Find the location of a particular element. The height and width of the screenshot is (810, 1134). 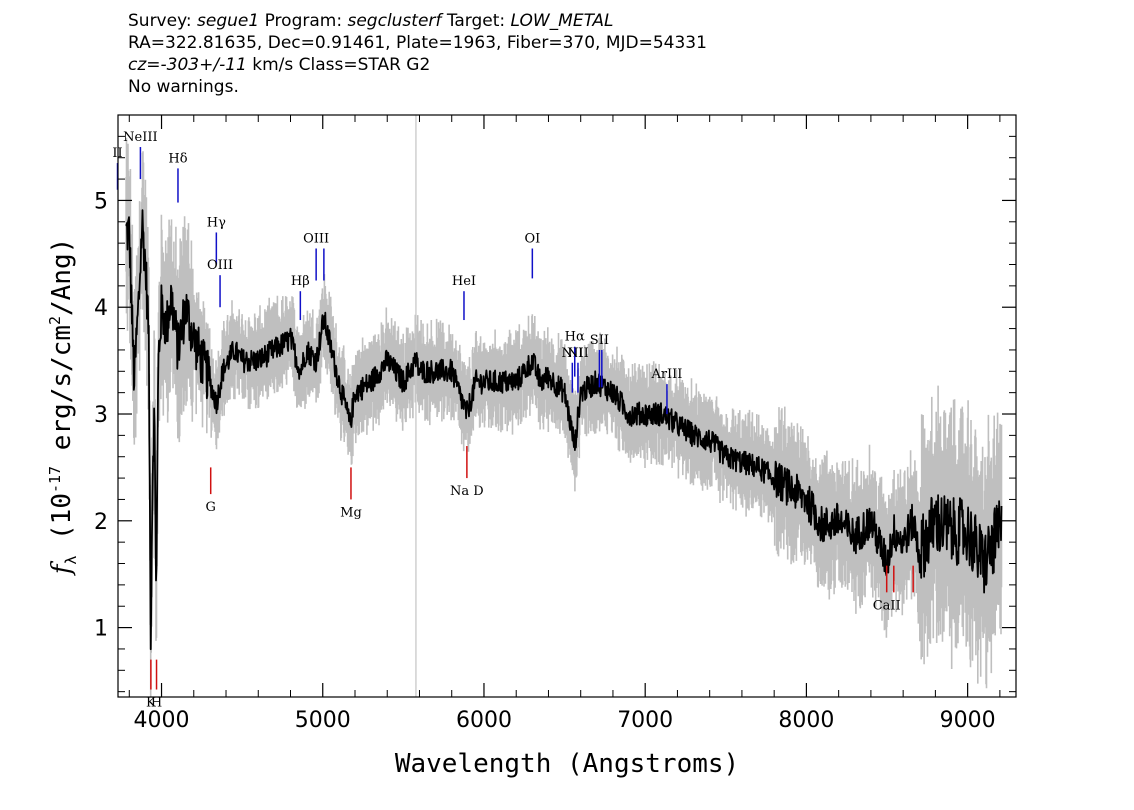

survey-value: segue1 is located at coordinates (228, 21).